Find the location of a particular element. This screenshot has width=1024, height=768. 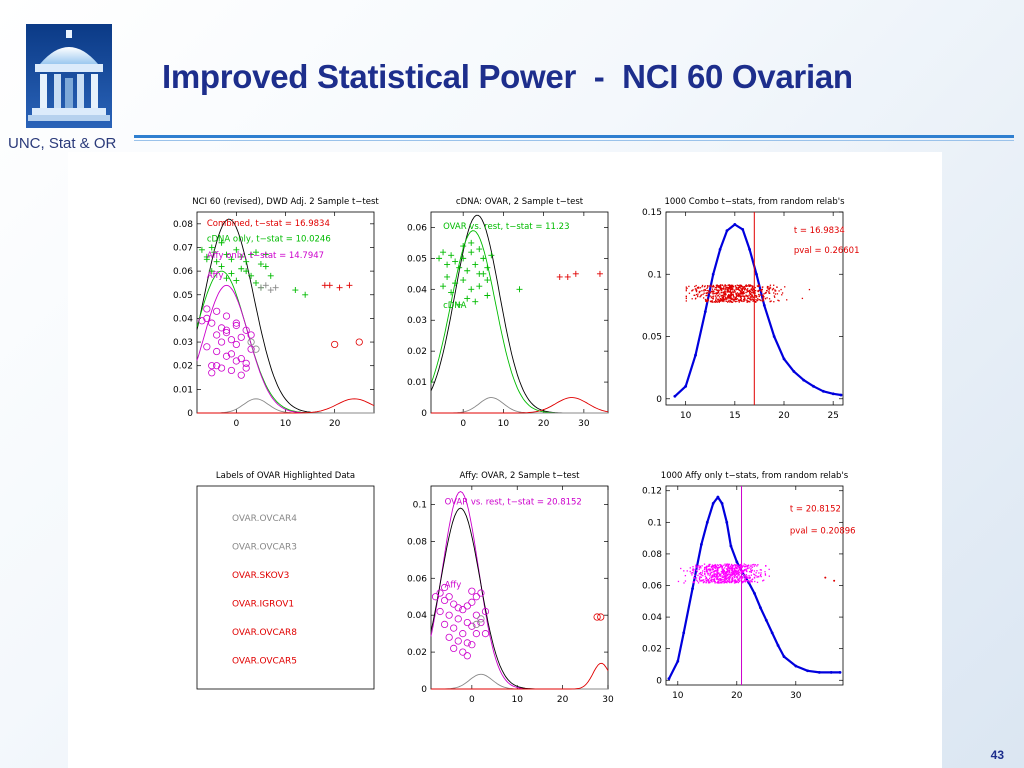

series-1-curve is located at coordinates (519, 322).